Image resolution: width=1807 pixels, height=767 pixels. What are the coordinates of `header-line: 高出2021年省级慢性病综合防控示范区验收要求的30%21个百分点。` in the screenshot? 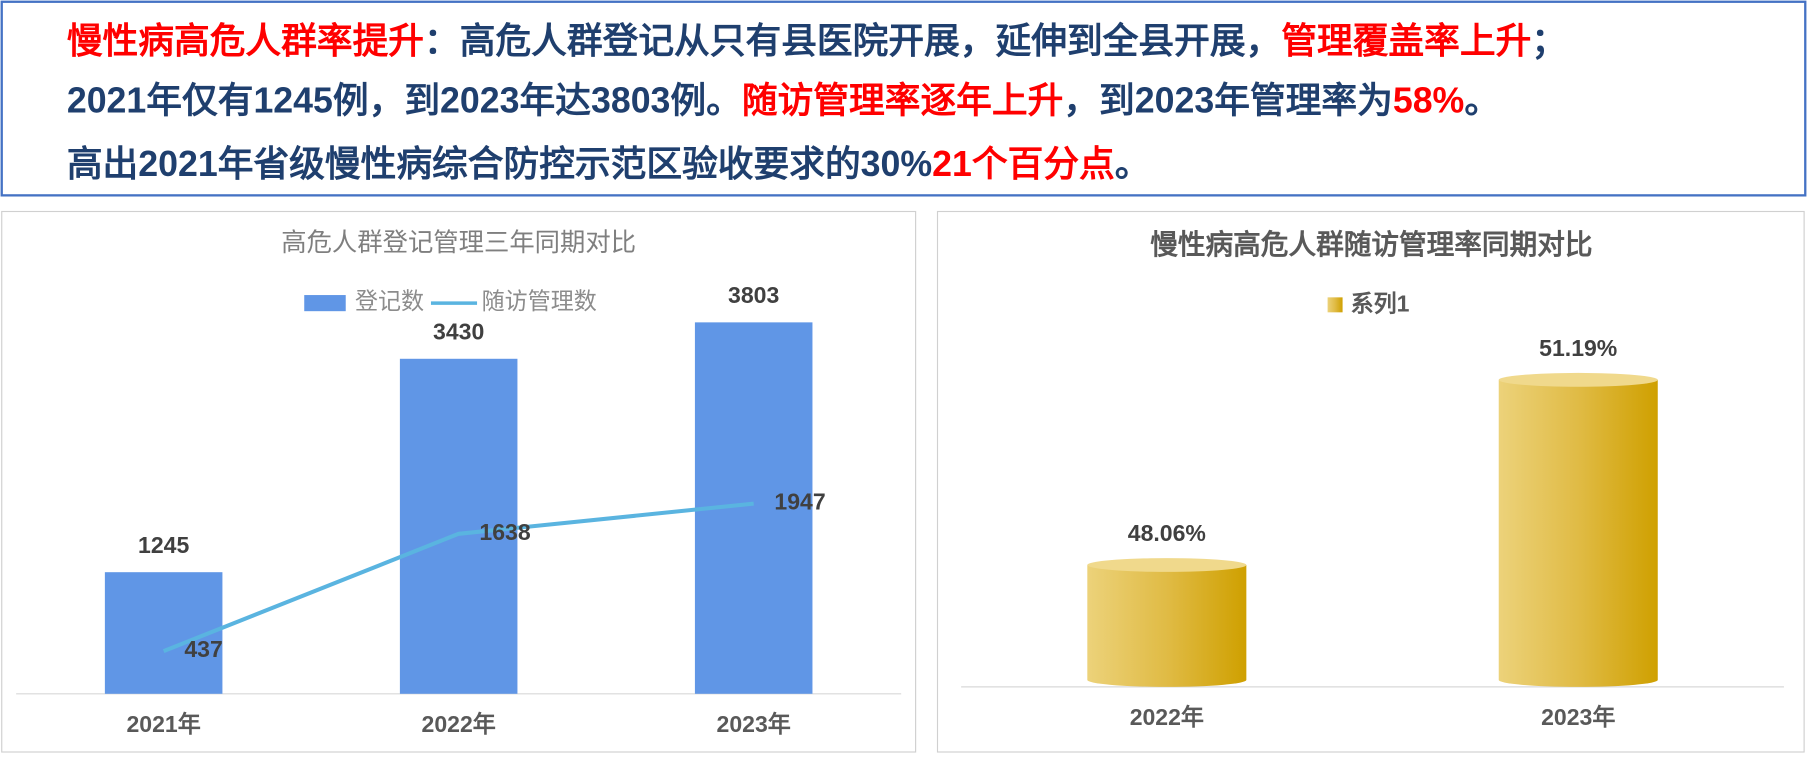 It's located at (609, 165).